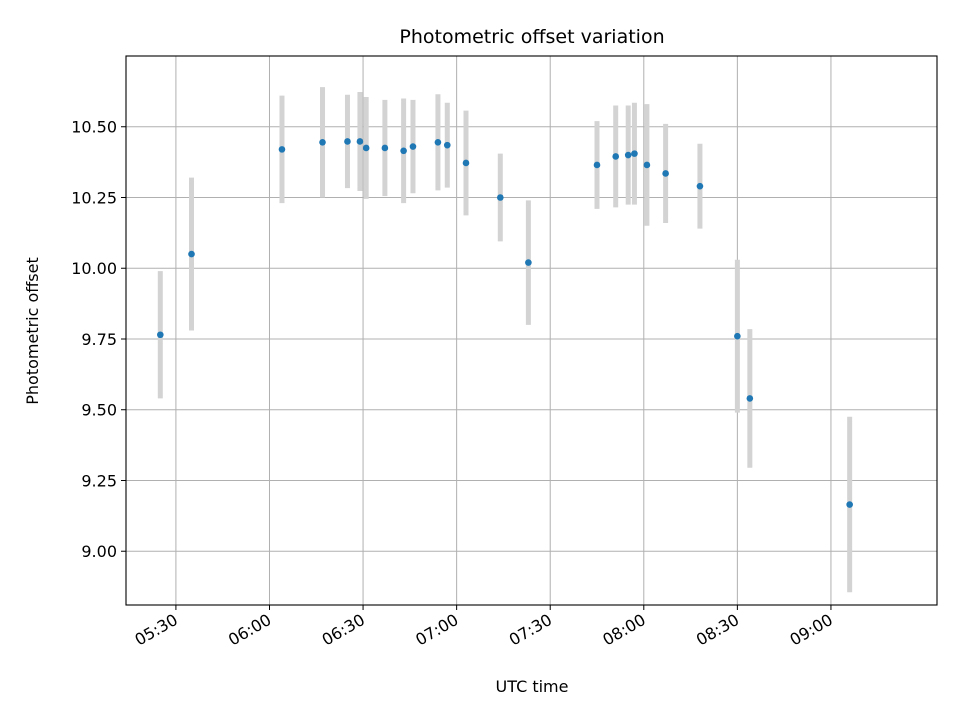 This screenshot has width=960, height=720. What do you see at coordinates (94, 197) in the screenshot?
I see `y-tick-label: 10.25` at bounding box center [94, 197].